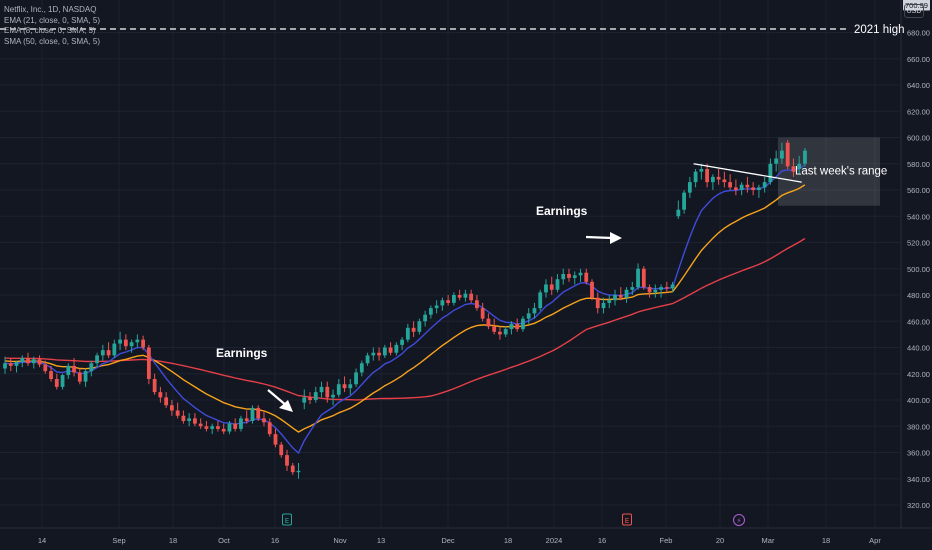 The height and width of the screenshot is (550, 932). What do you see at coordinates (627, 519) in the screenshot?
I see `event-marker: E` at bounding box center [627, 519].